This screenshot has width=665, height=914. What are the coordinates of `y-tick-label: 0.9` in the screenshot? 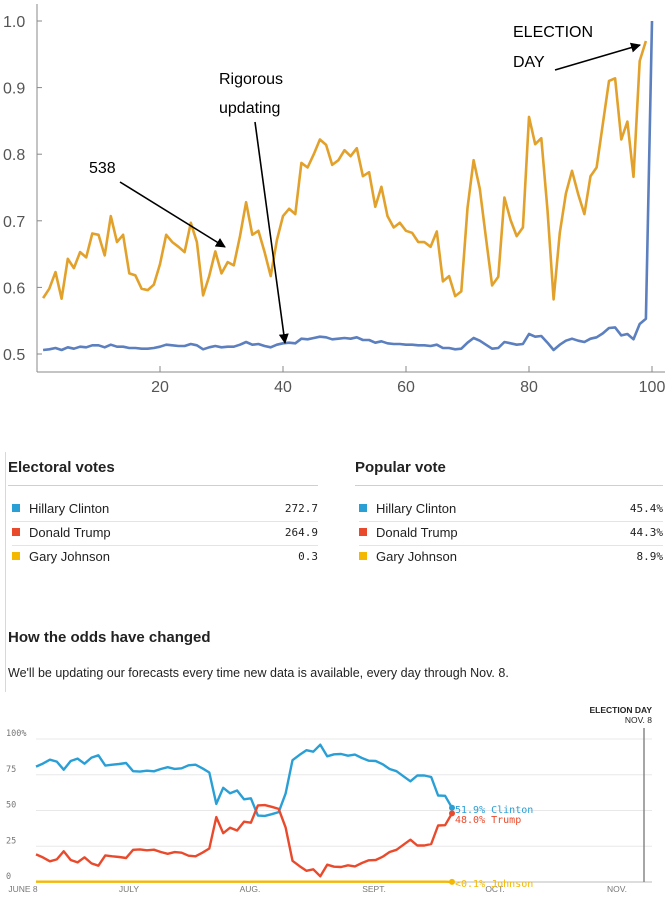 It's located at (14, 89).